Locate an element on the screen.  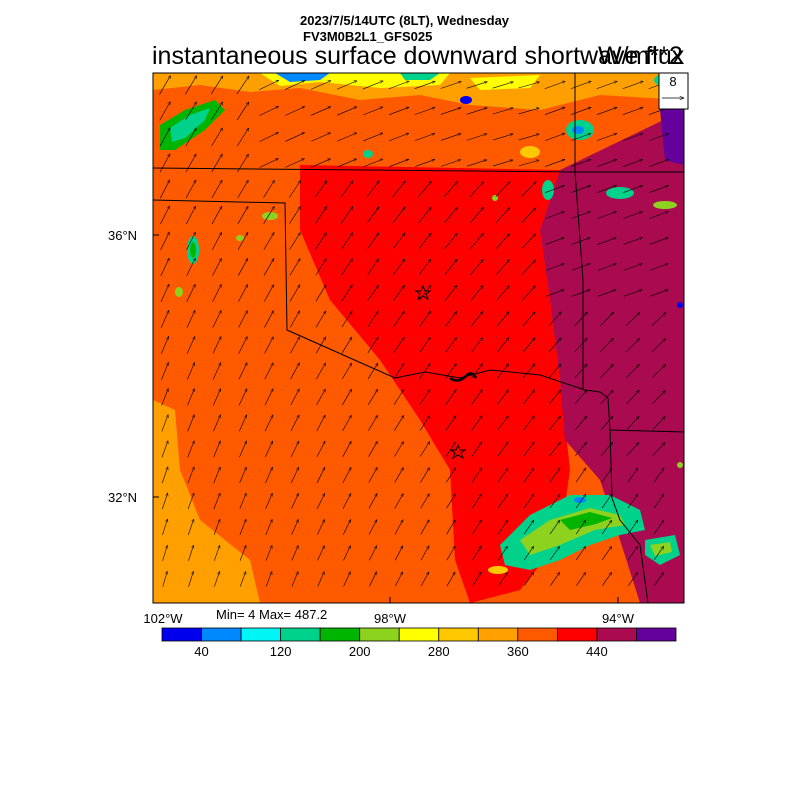
lon-label-98w: 98°W is located at coordinates (390, 618).